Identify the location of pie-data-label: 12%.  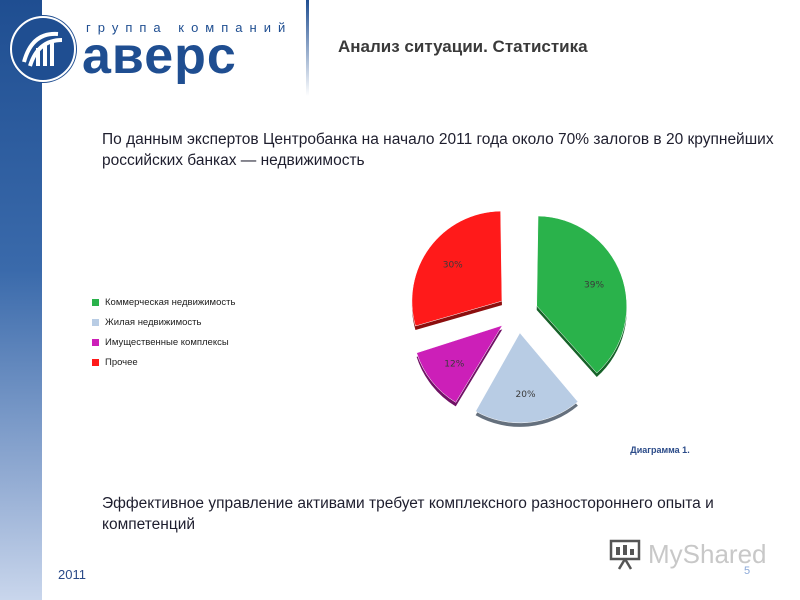
(454, 364).